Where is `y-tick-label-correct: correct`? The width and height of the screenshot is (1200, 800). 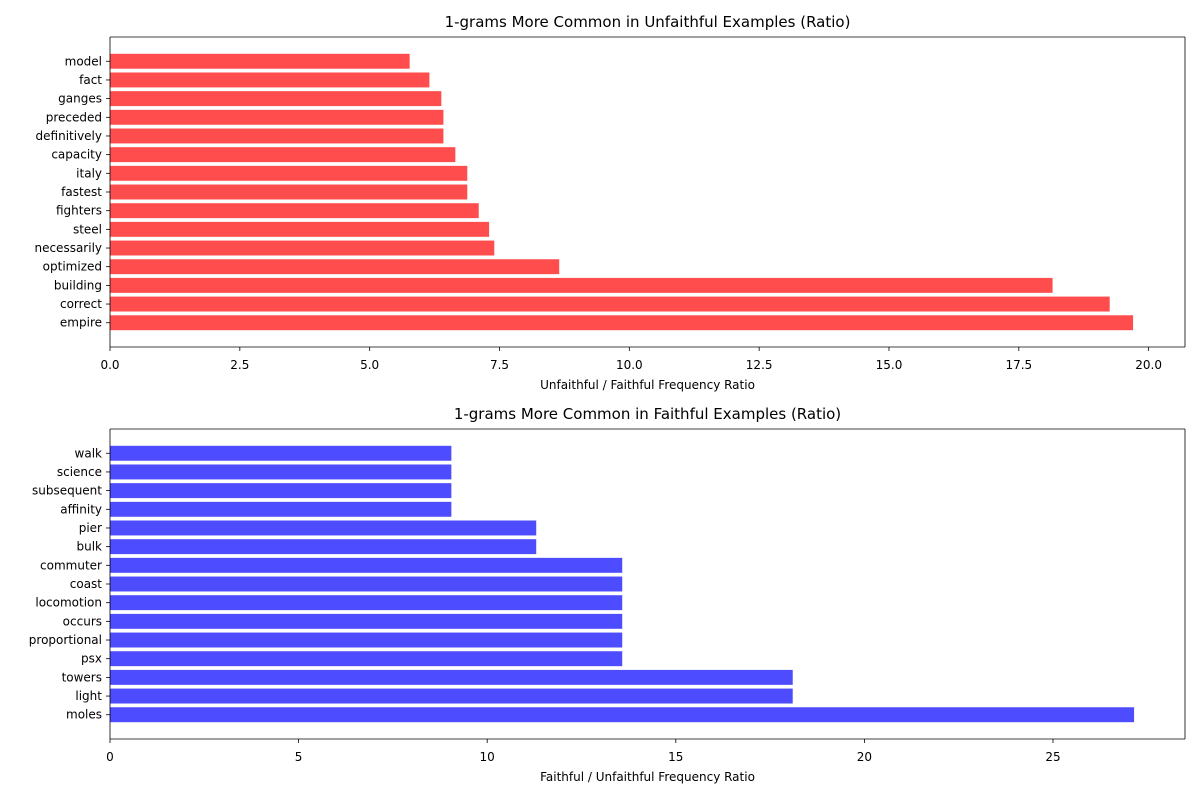
y-tick-label-correct: correct is located at coordinates (81, 304).